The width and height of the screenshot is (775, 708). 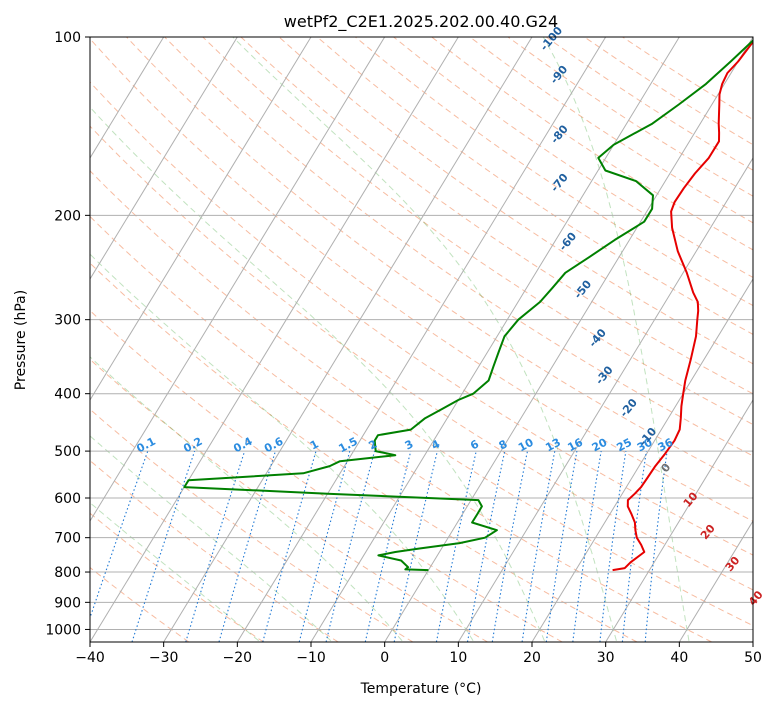 What do you see at coordinates (624, 445) in the screenshot?
I see `mixing-ratio-label: 25` at bounding box center [624, 445].